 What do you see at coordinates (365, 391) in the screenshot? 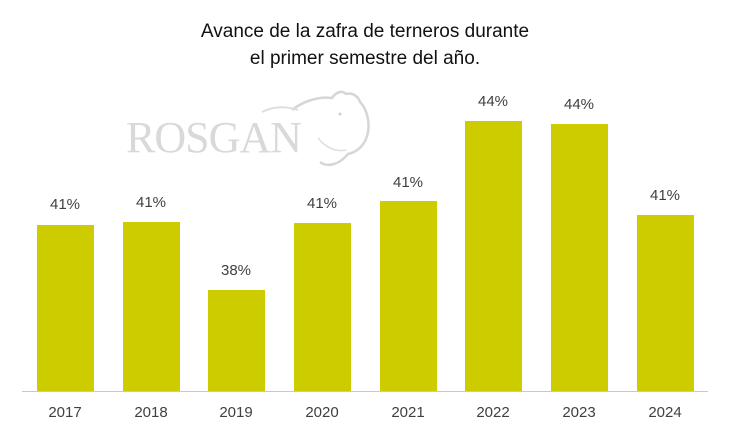
I see `x-axis-line` at bounding box center [365, 391].